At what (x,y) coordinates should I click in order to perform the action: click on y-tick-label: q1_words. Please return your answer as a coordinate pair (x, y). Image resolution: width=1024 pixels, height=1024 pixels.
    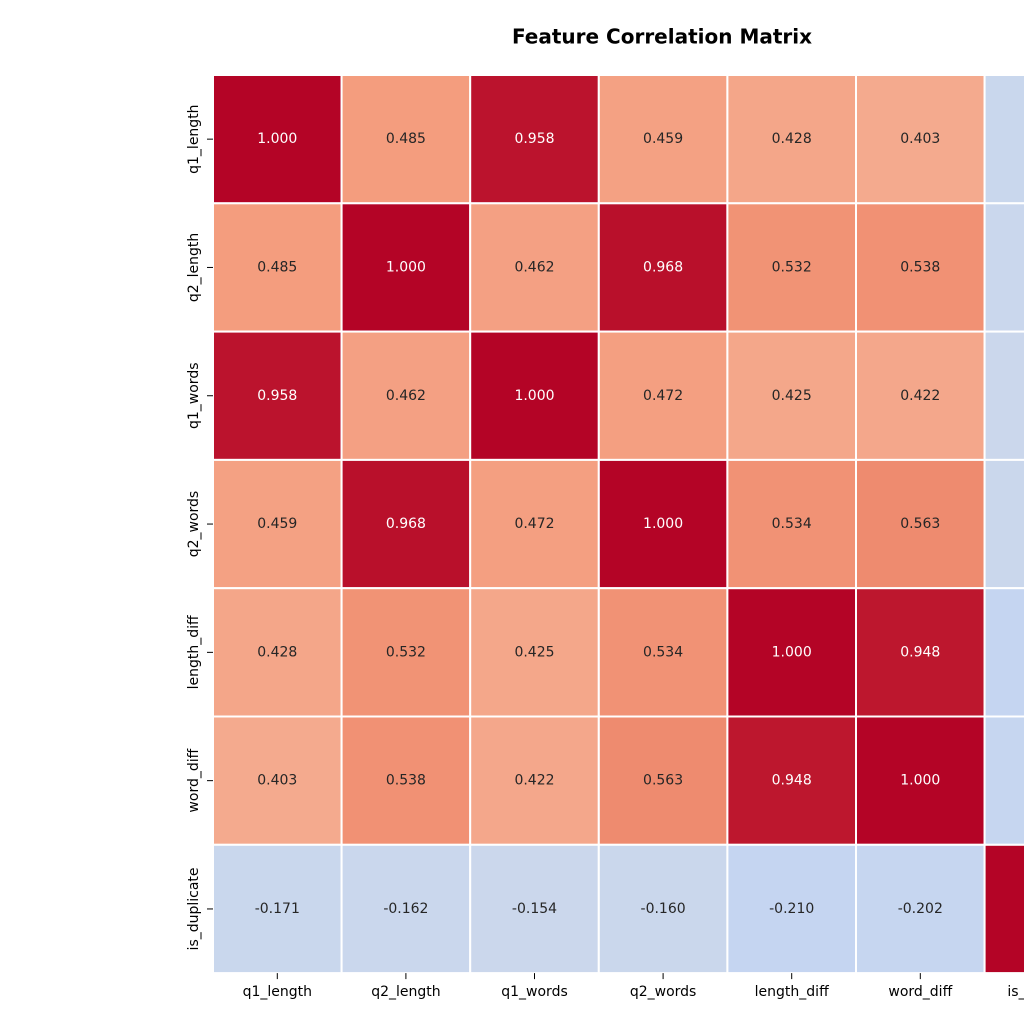
    Looking at the image, I should click on (194, 396).